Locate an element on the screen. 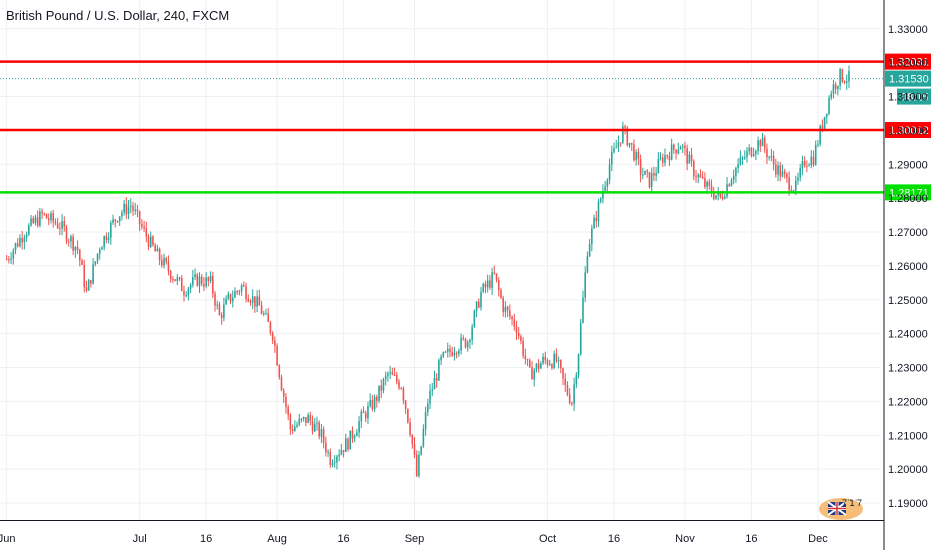 This screenshot has height=550, width=932. y-tick-label: 1.20000 is located at coordinates (908, 470).